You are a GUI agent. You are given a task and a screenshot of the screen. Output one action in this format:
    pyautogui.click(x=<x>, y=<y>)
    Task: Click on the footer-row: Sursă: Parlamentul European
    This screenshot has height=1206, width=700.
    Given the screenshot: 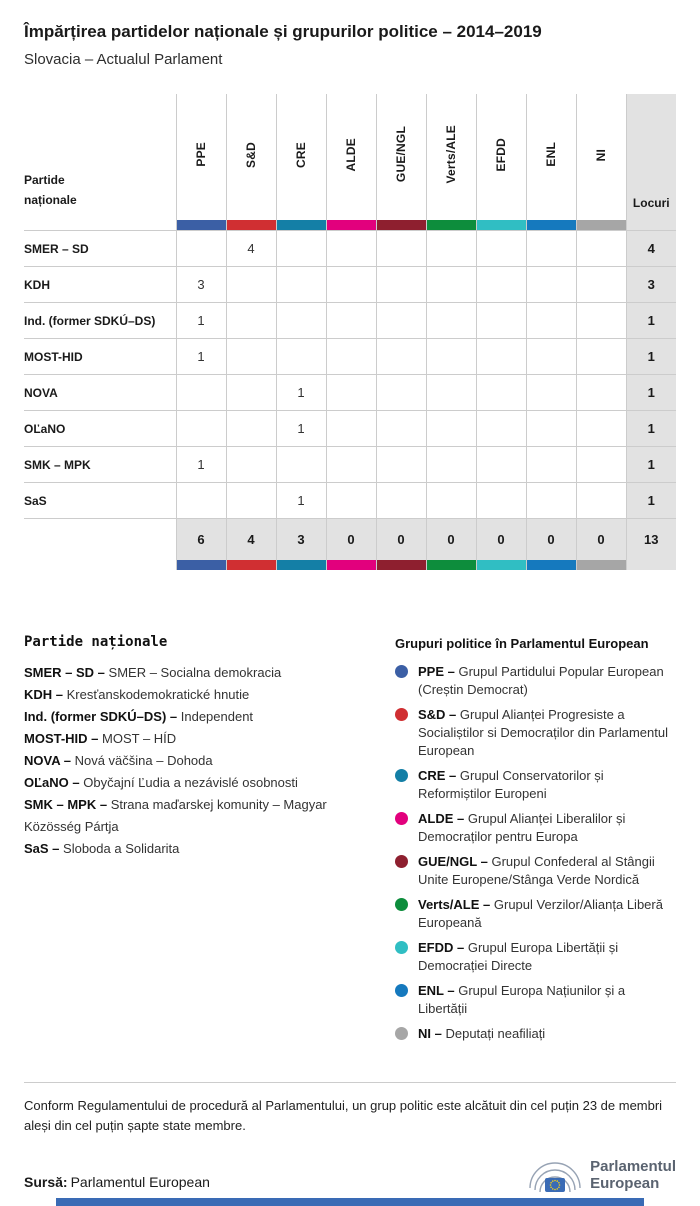 What is the action you would take?
    pyautogui.click(x=350, y=1176)
    